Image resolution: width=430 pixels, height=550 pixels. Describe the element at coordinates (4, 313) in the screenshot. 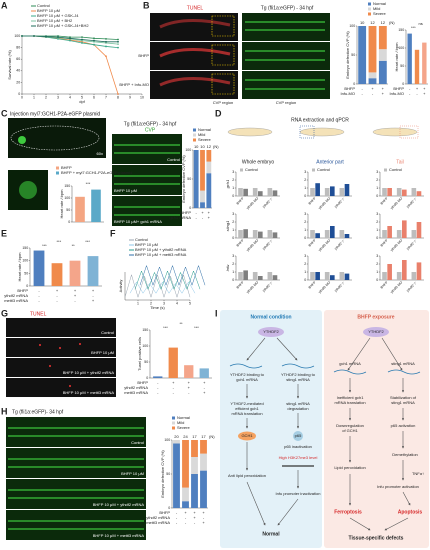

I see `panel-letter: G` at that location.